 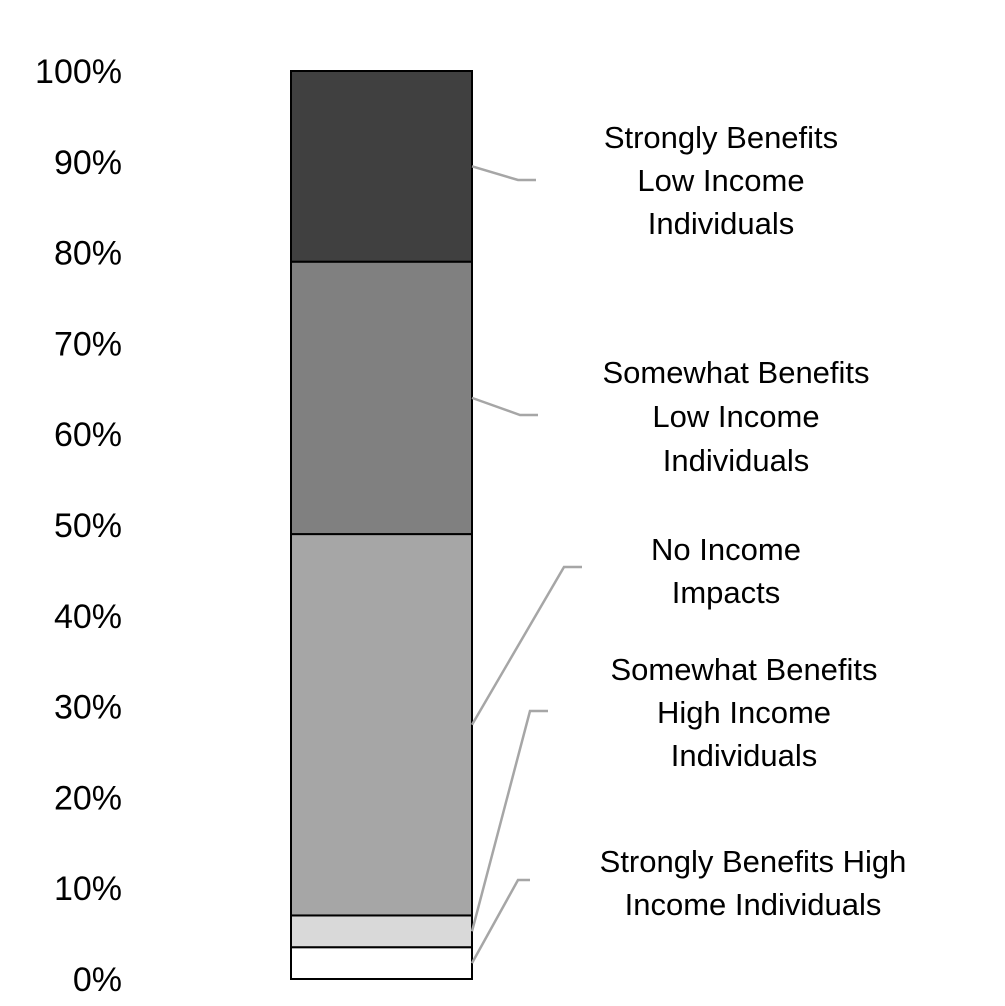 I want to click on y-tick-label: 10%, so click(x=88, y=889).